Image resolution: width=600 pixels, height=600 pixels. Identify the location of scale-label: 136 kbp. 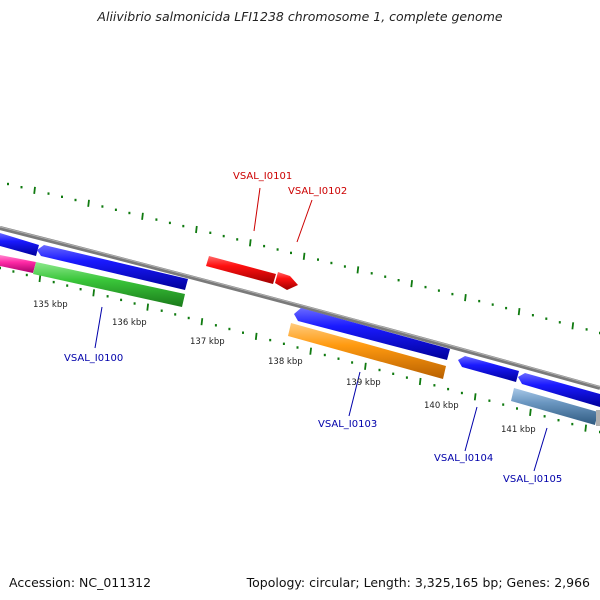
(129, 323).